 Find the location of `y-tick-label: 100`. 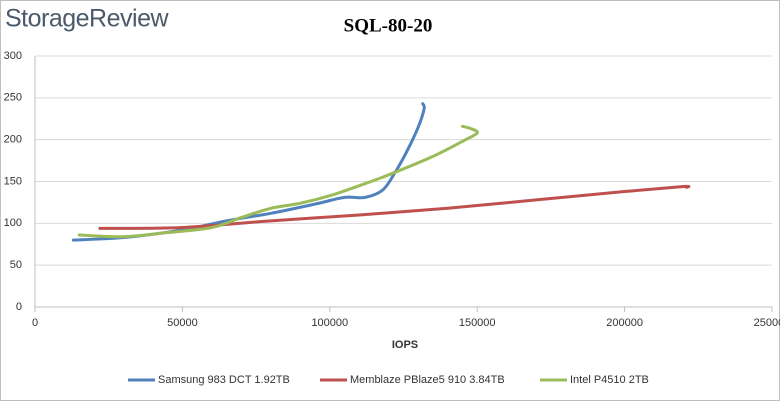

y-tick-label: 100 is located at coordinates (13, 223).